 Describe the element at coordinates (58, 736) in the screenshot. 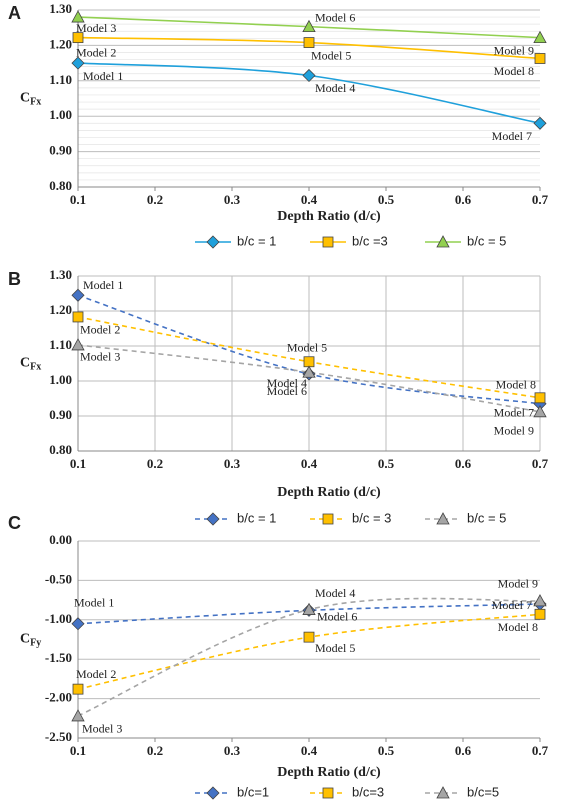

I see `y-tick-label: -2.50` at that location.